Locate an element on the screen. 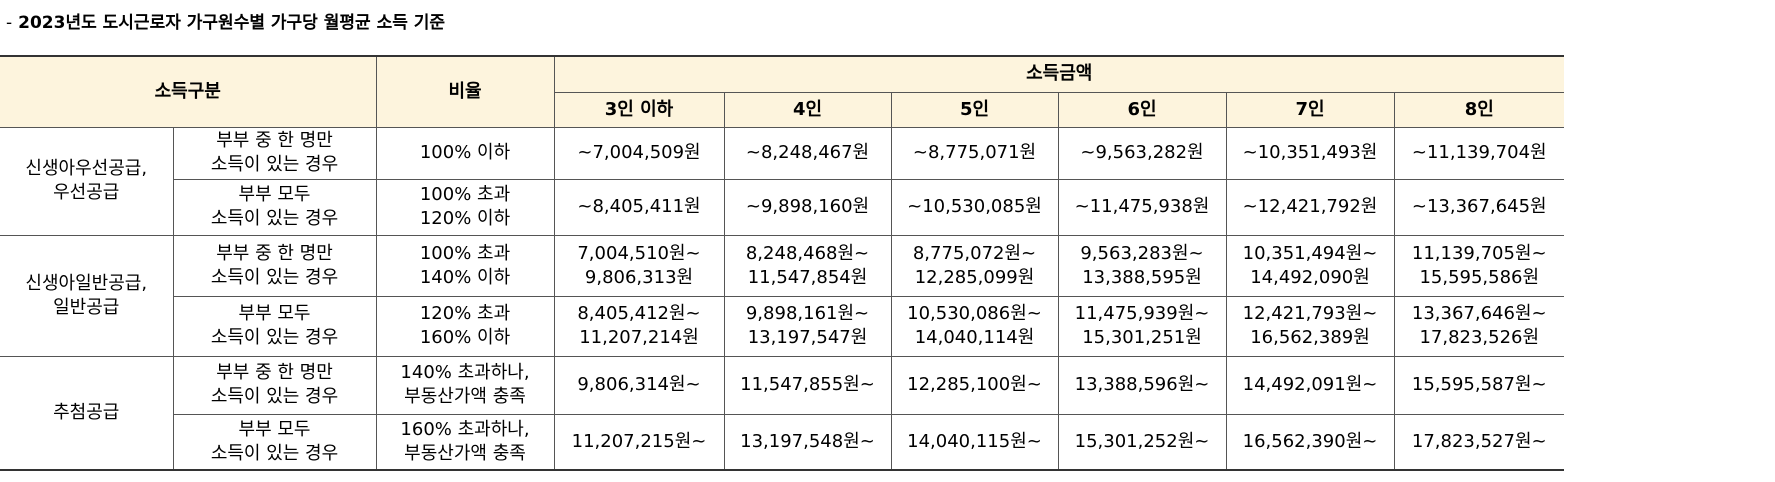 This screenshot has height=482, width=1775. amount-cell: ~8,775,071원 is located at coordinates (974, 153).